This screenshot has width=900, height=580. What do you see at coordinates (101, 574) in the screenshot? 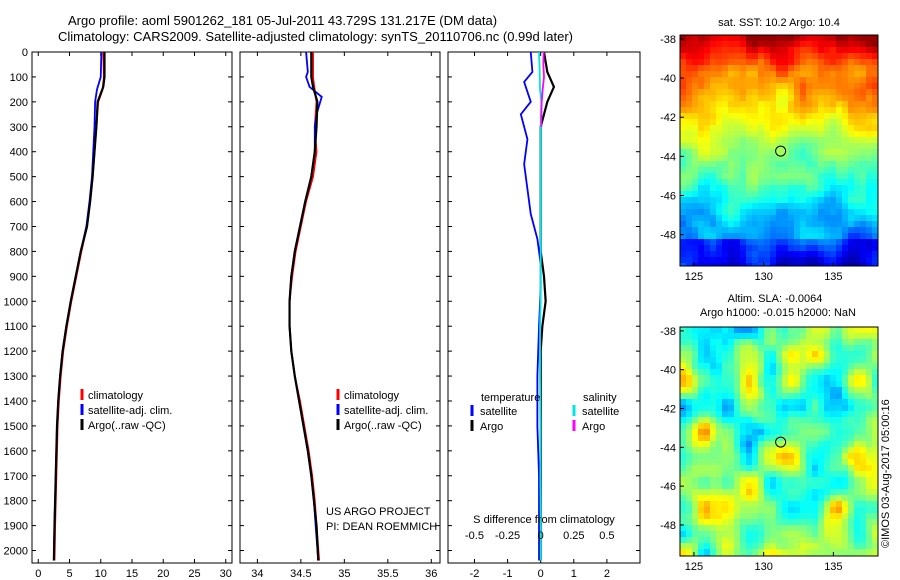
I see `x-tick-label: 10` at bounding box center [101, 574].